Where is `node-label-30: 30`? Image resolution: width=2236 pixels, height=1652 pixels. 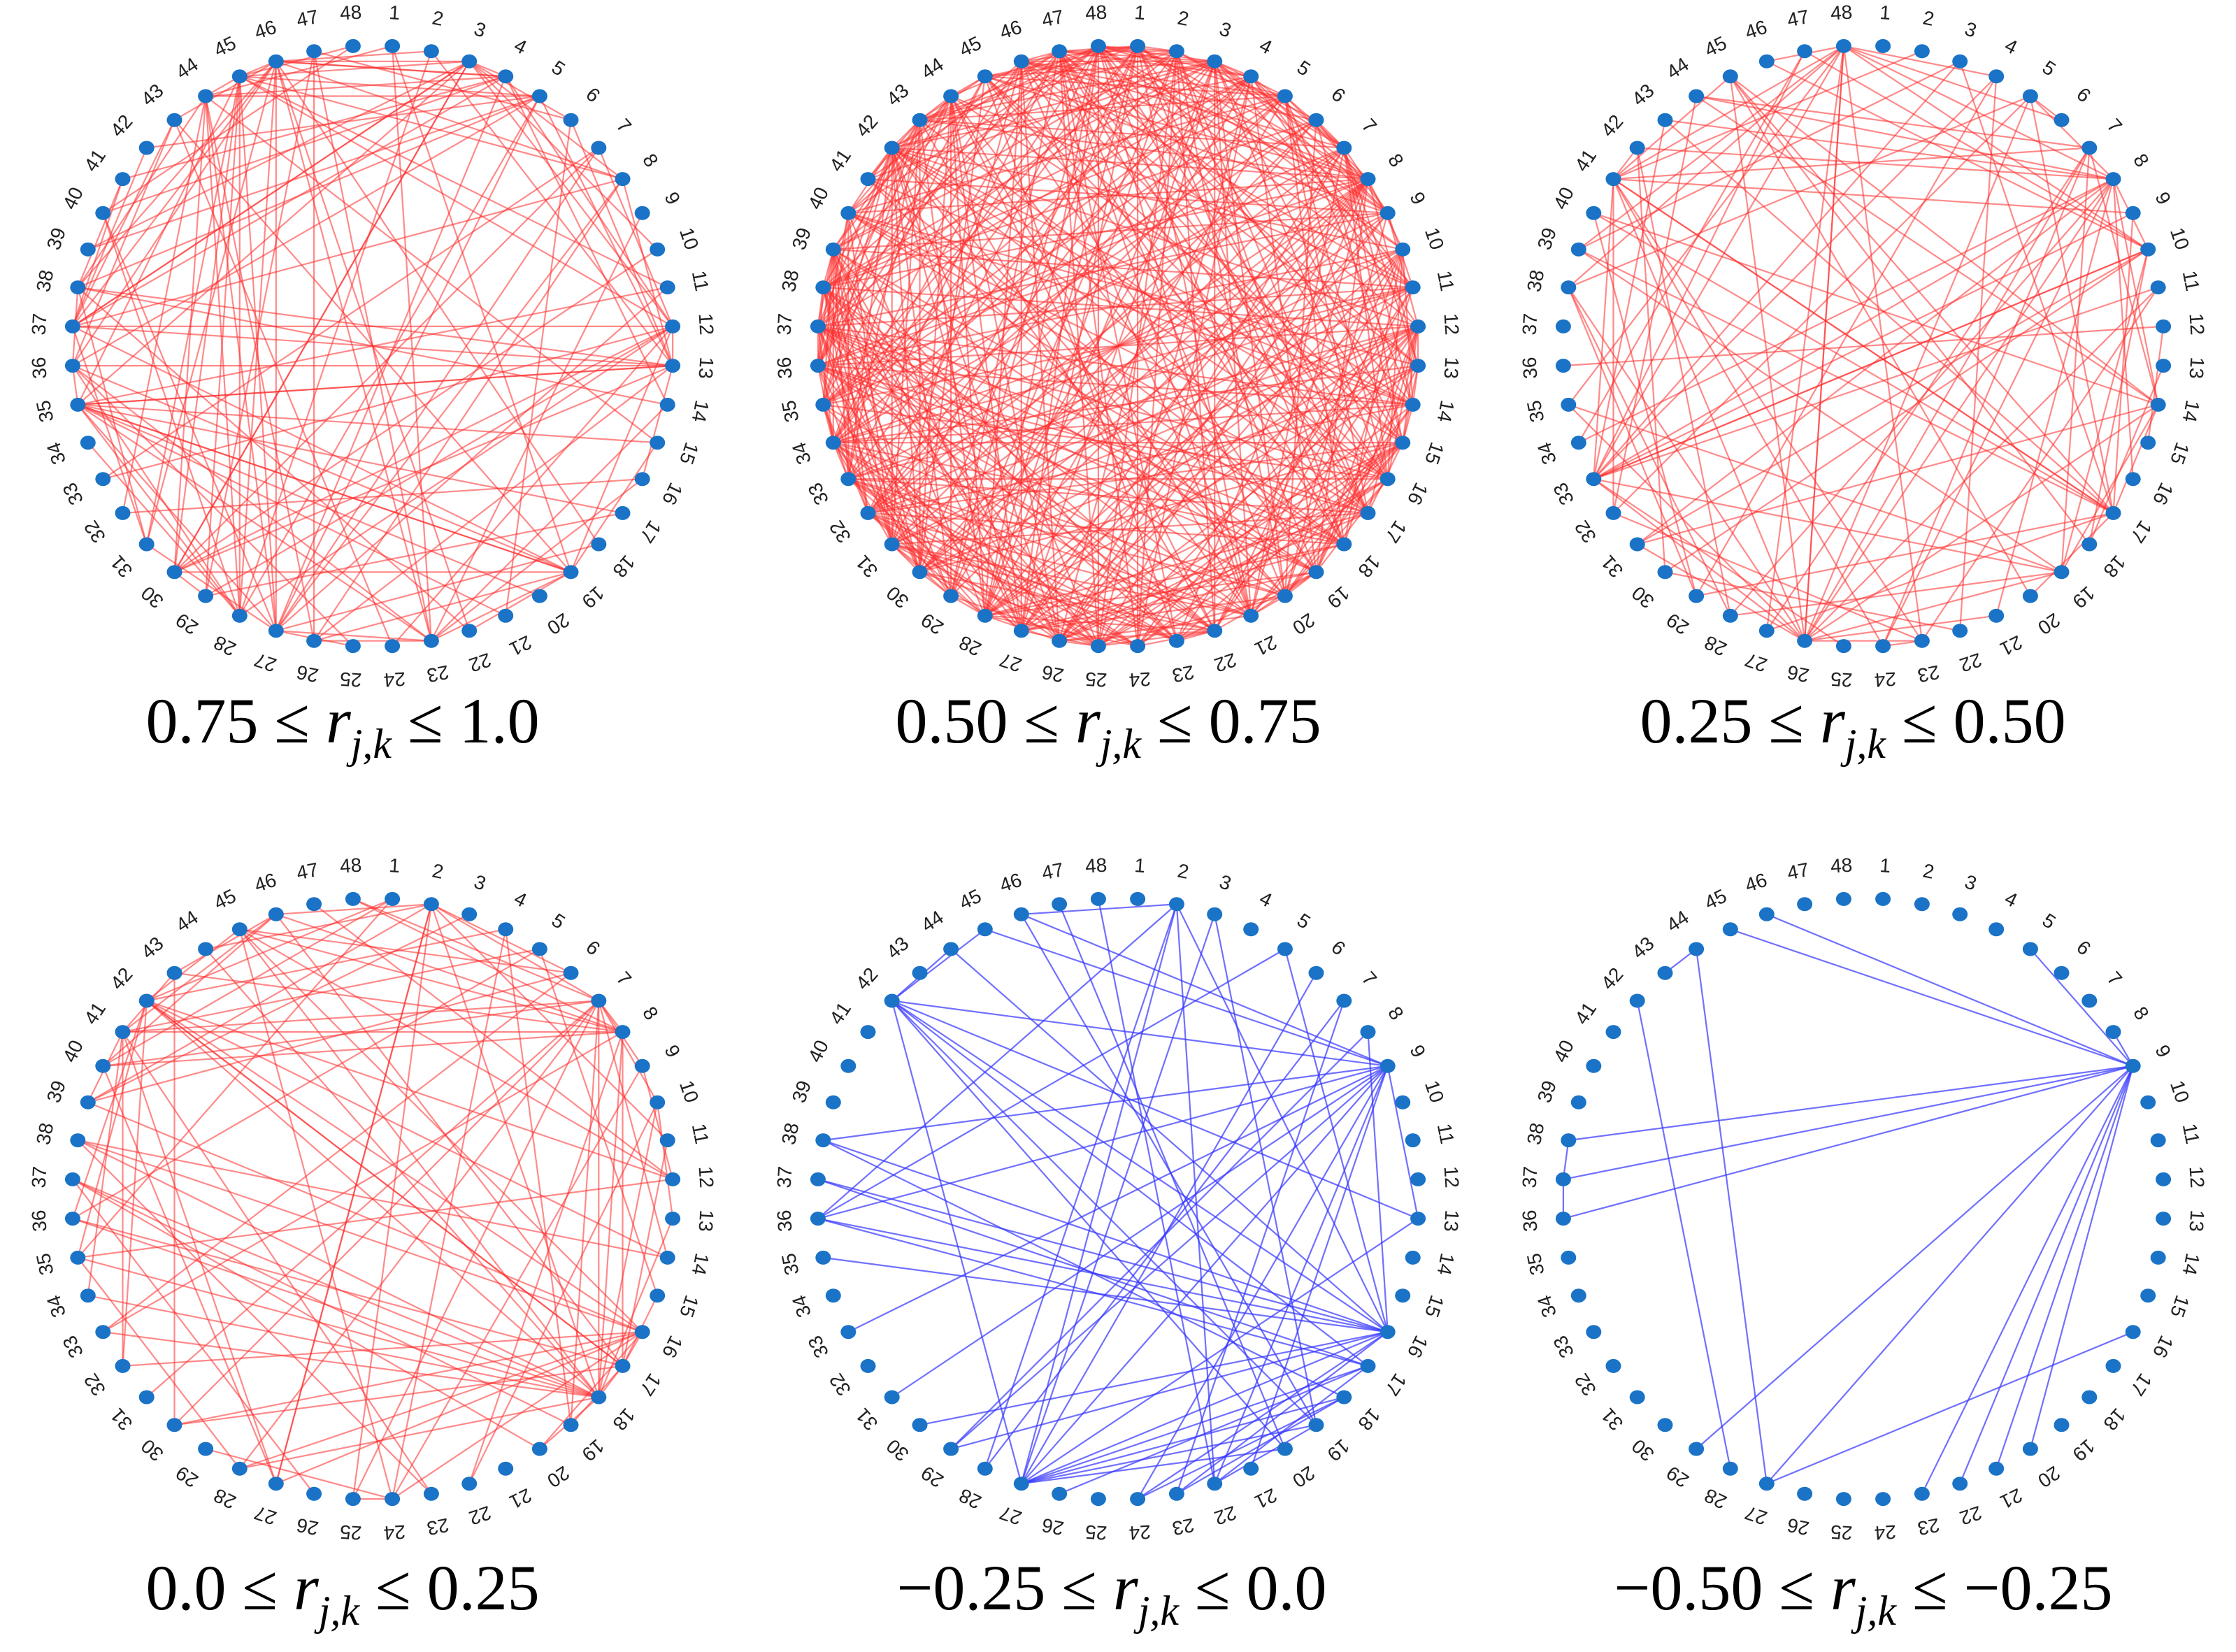
node-label-30: 30 is located at coordinates (152, 597).